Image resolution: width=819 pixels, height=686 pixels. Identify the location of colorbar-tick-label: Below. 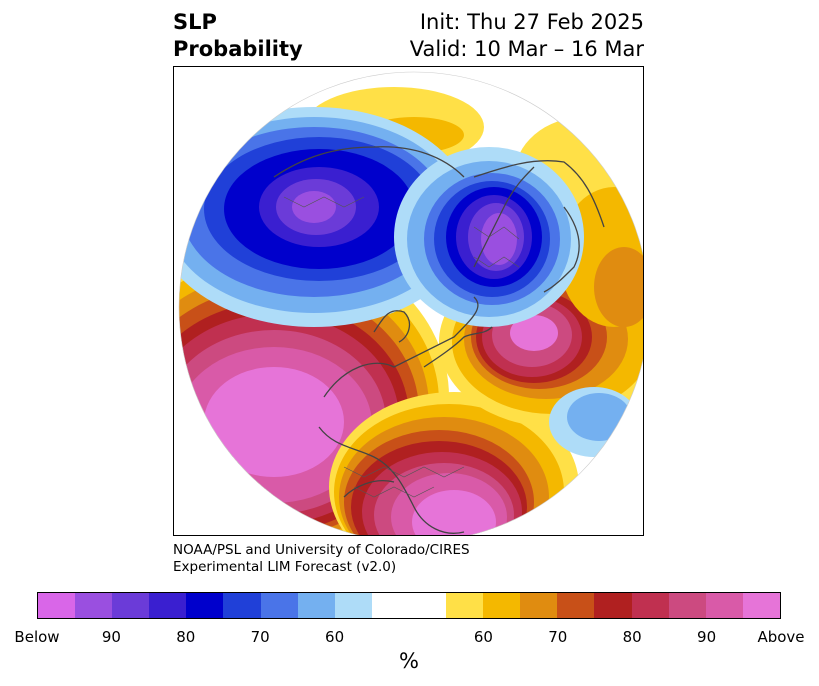
(37, 637).